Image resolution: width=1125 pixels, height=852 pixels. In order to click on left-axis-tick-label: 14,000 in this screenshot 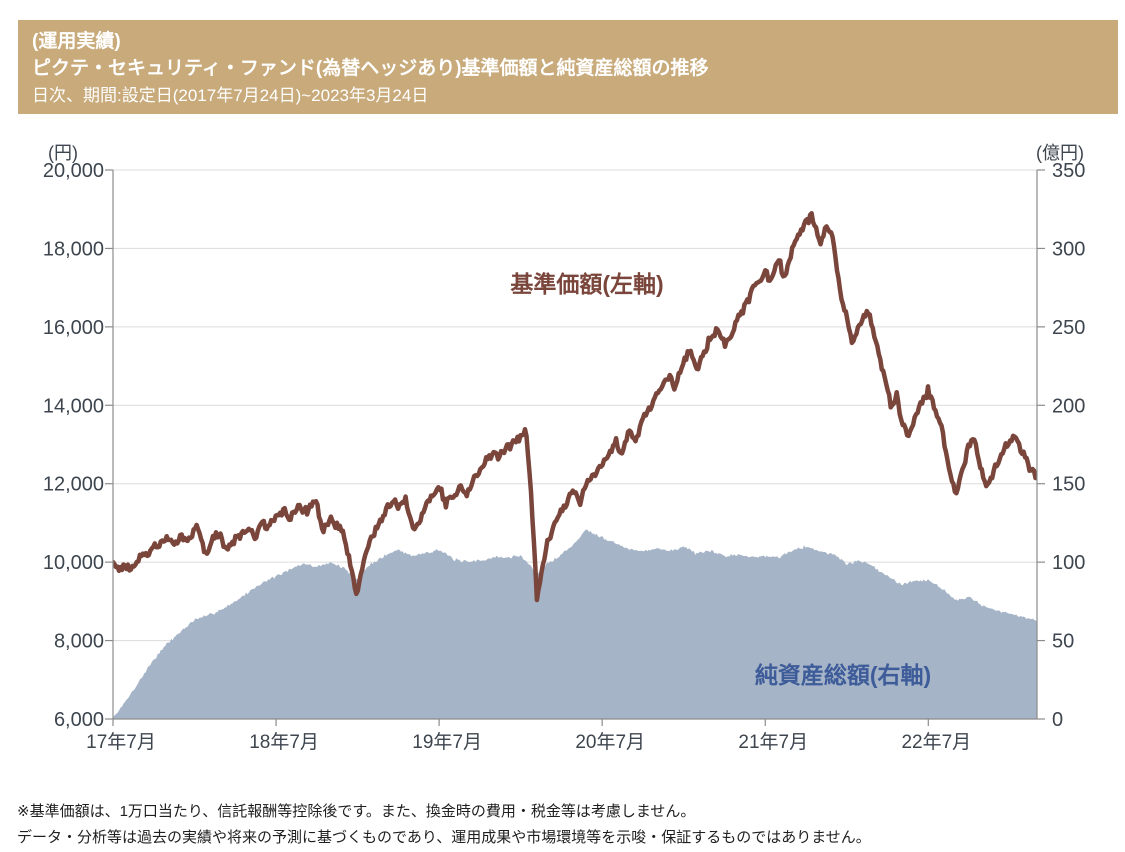, I will do `click(73, 406)`.